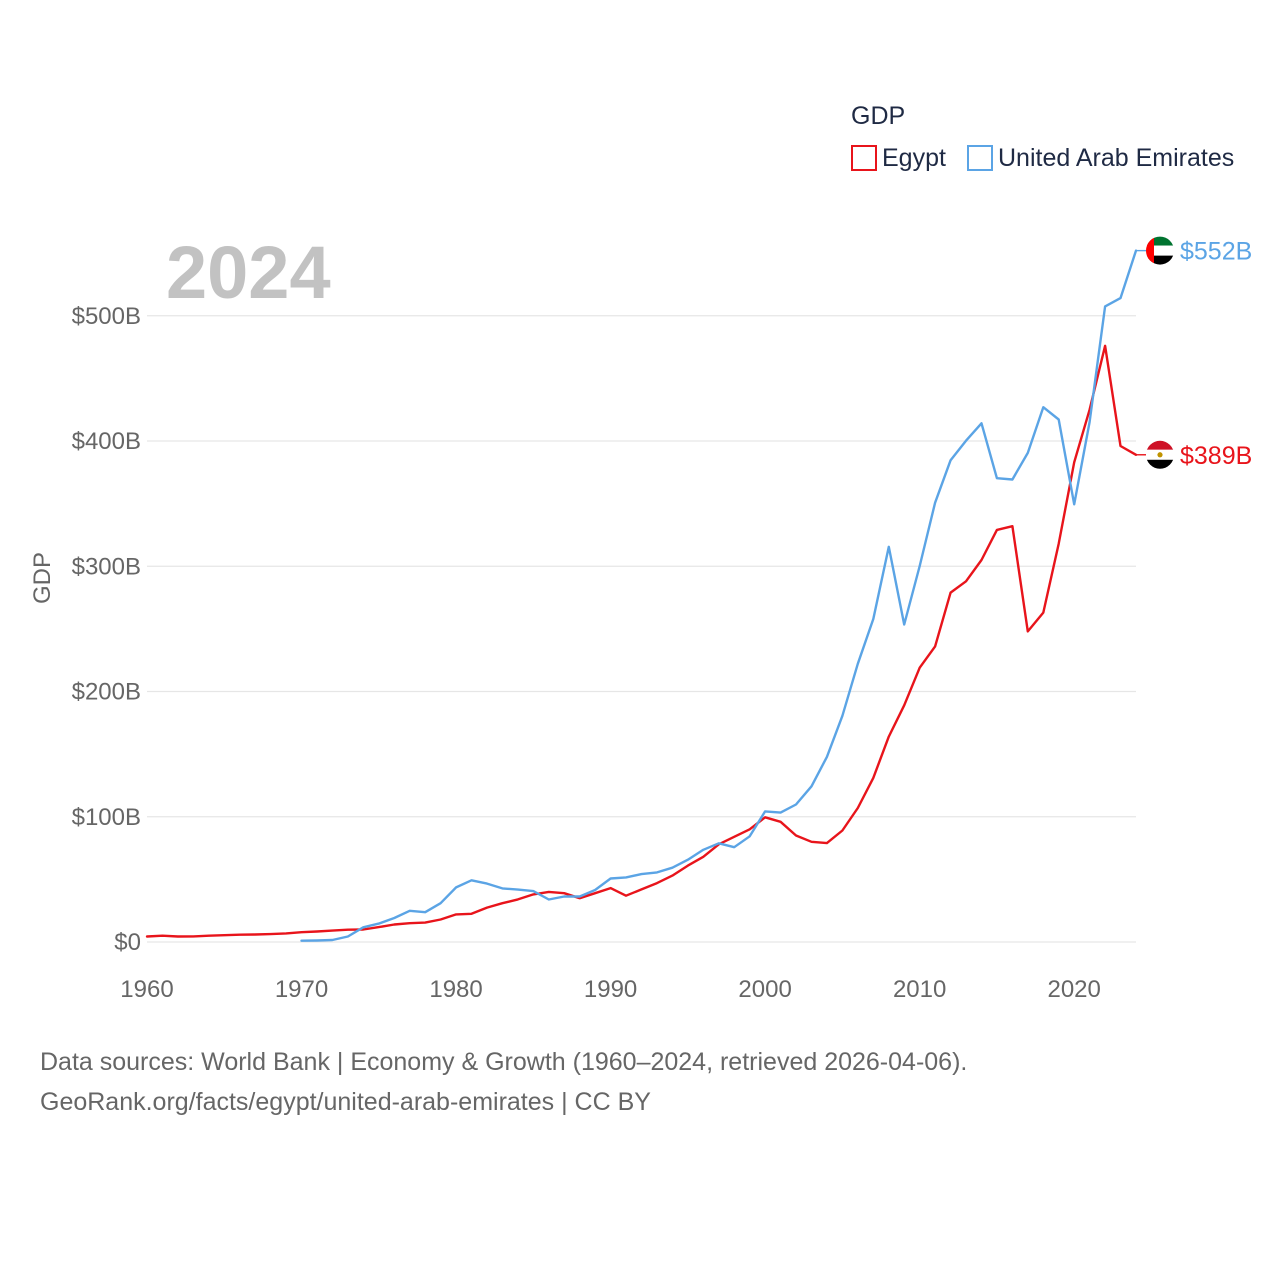 The width and height of the screenshot is (1280, 1280). What do you see at coordinates (106, 692) in the screenshot?
I see `y-tick-label: $200B` at bounding box center [106, 692].